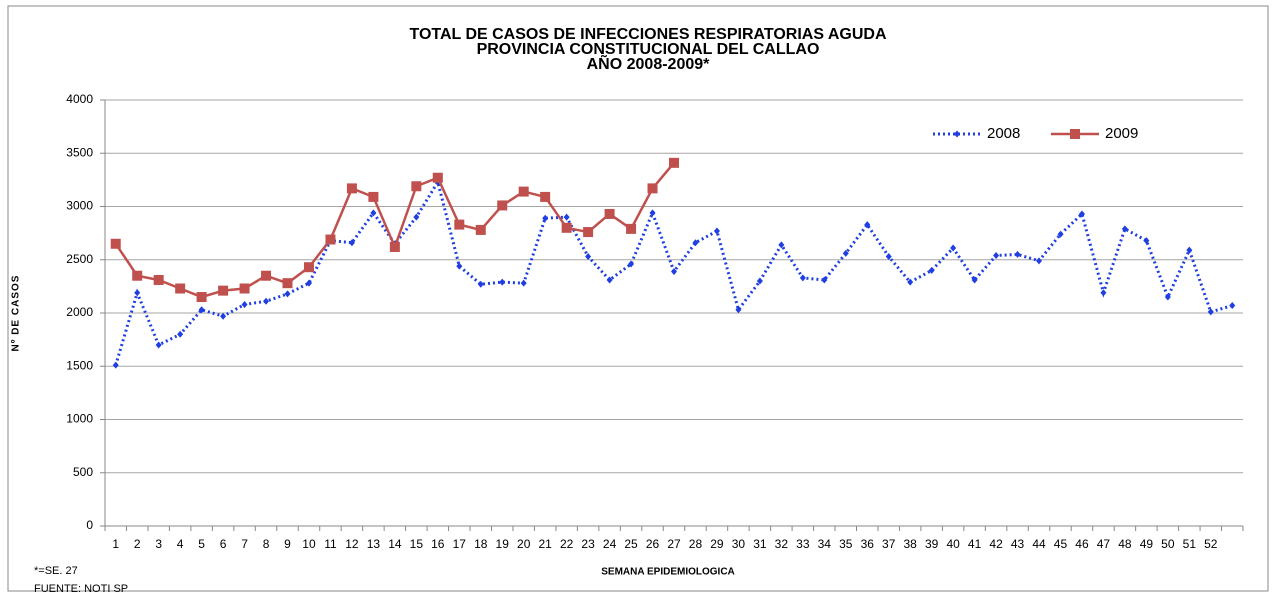 Image resolution: width=1276 pixels, height=597 pixels. Describe the element at coordinates (137, 544) in the screenshot. I see `x-tick-label: 2` at that location.